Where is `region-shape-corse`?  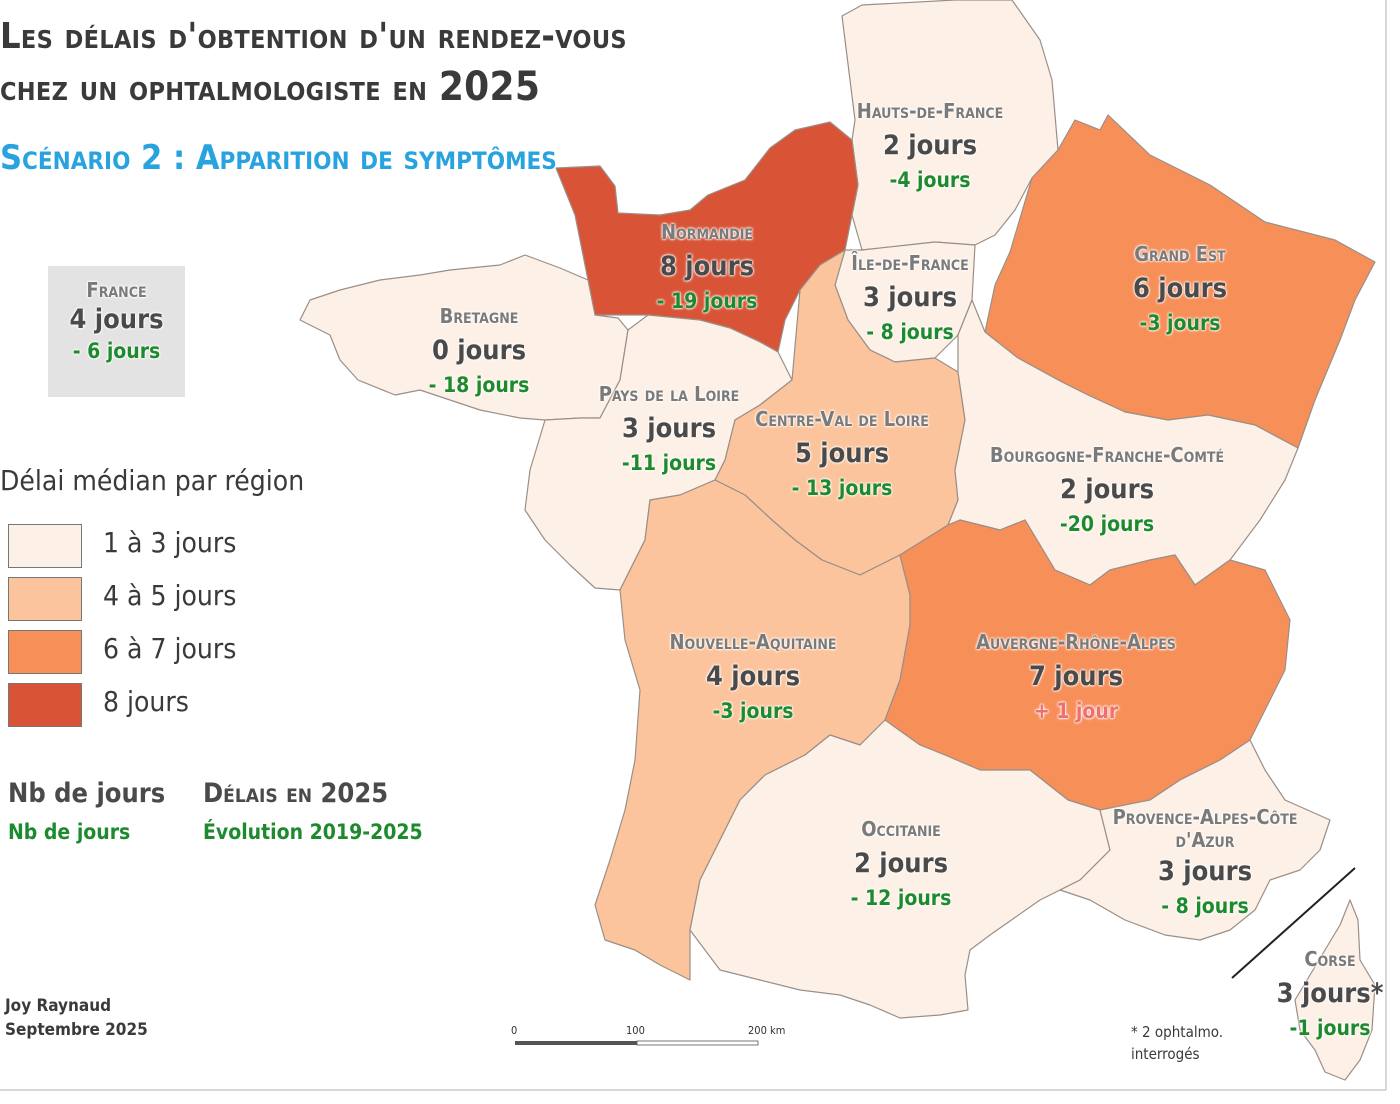
region-shape-corse is located at coordinates (1335, 990).